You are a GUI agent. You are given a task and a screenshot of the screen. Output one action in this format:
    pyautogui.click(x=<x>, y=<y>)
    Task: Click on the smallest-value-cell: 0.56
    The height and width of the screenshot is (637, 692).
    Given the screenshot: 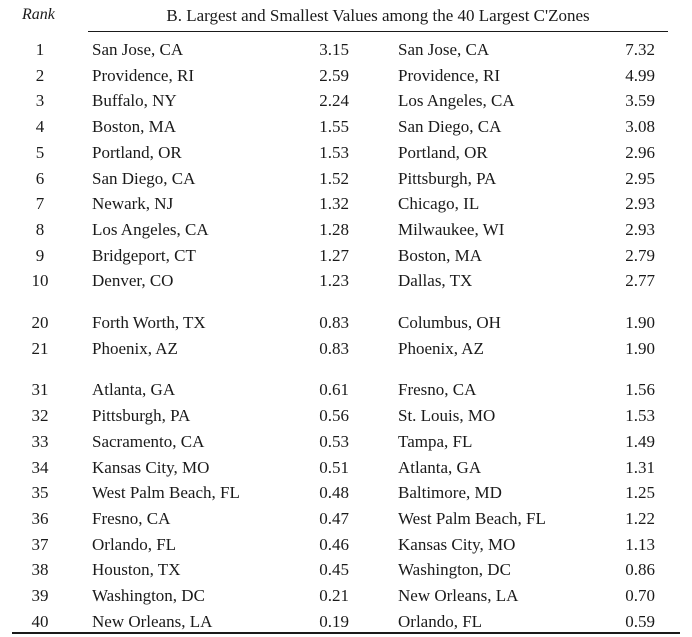 What is the action you would take?
    pyautogui.click(x=334, y=416)
    